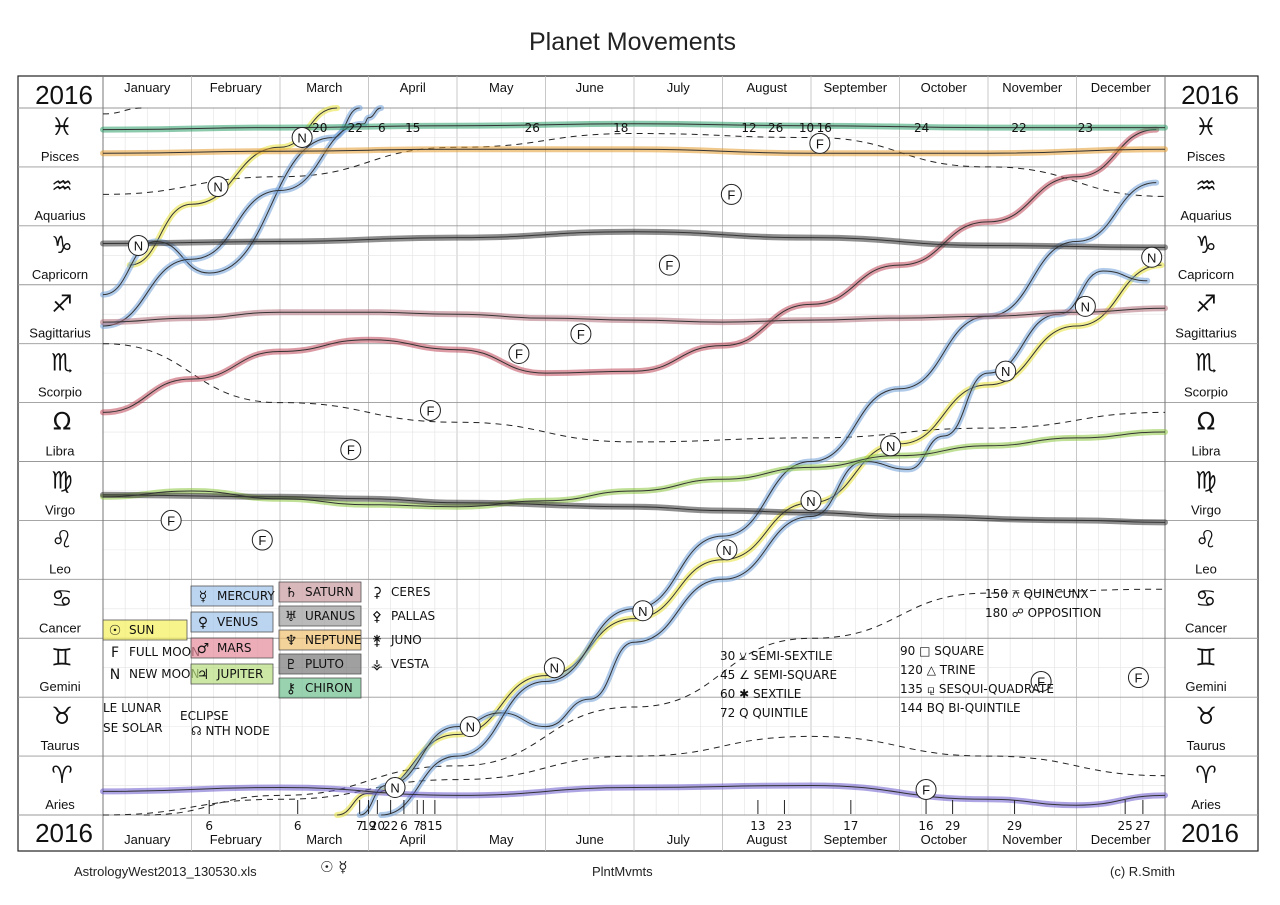 The width and height of the screenshot is (1280, 905). Describe the element at coordinates (209, 826) in the screenshot. I see `date-tick-label-bottom: 6` at that location.